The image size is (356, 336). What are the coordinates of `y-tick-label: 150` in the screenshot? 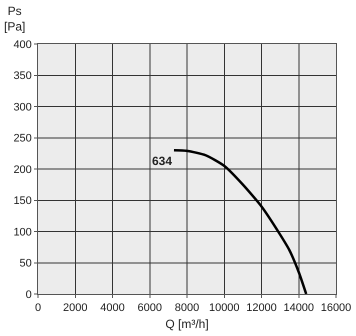 It's located at (22, 201).